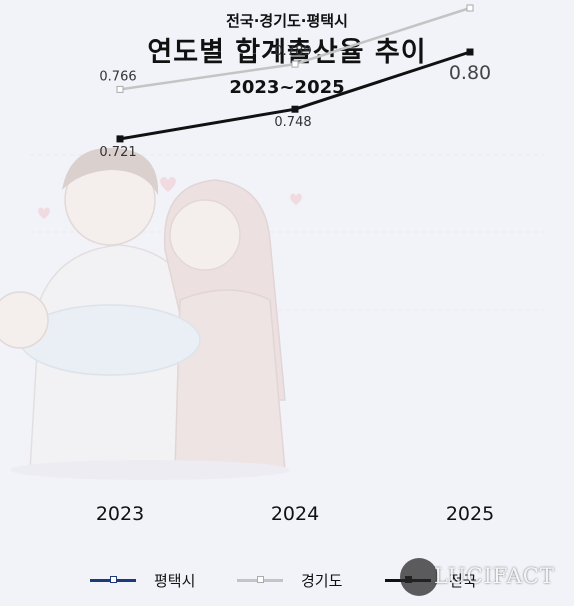  Describe the element at coordinates (470, 2) in the screenshot. I see `data-label-gyeonggi-2025: 0.84` at that location.